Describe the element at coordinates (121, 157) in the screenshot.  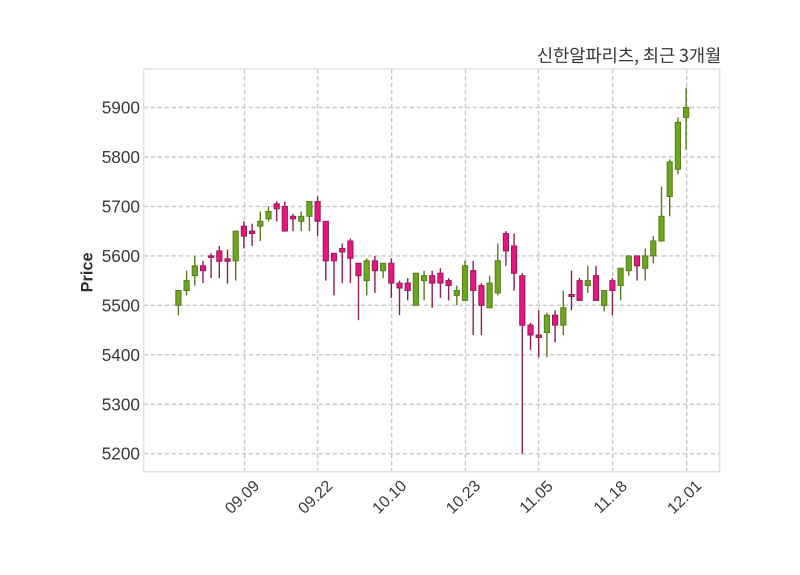
I see `svg-text: 5800` at that location.